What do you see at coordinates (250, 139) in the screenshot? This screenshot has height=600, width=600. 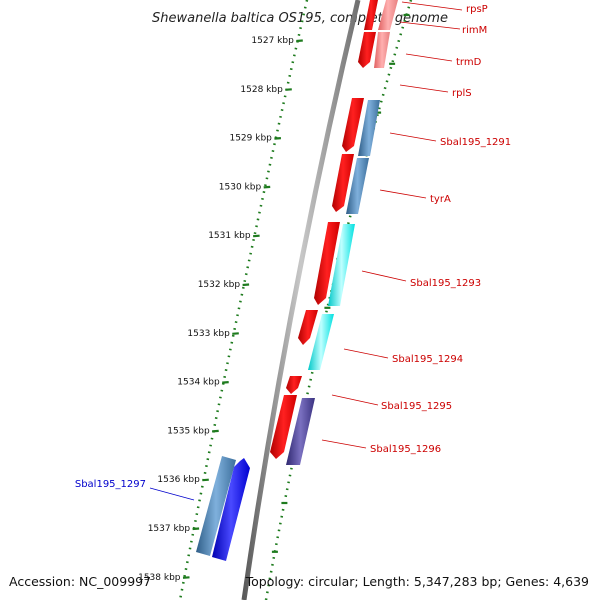 I see `kbp-label: 1529 kbp` at bounding box center [250, 139].